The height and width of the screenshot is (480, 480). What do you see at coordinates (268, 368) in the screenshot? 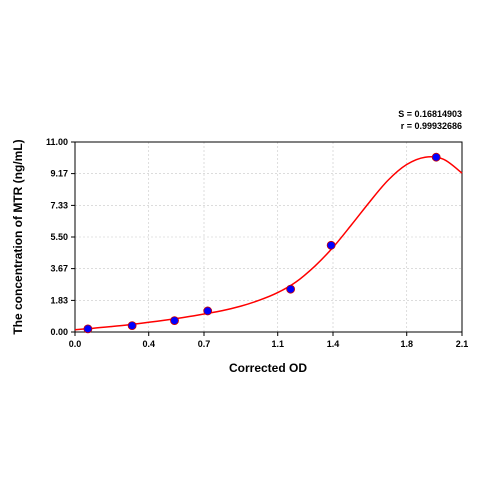
I see `x-axis-title: Corrected OD` at bounding box center [268, 368].